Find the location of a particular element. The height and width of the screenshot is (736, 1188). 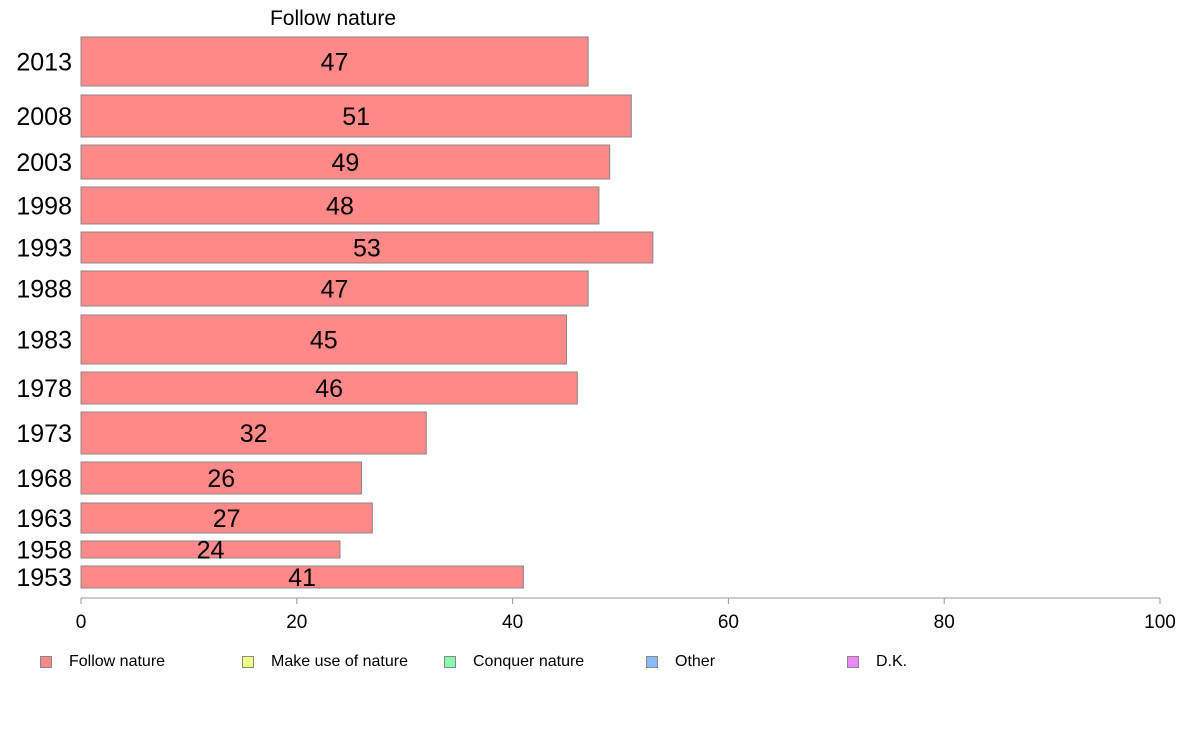

x-axis: 0 20 40 60 80 100 is located at coordinates (626, 615).